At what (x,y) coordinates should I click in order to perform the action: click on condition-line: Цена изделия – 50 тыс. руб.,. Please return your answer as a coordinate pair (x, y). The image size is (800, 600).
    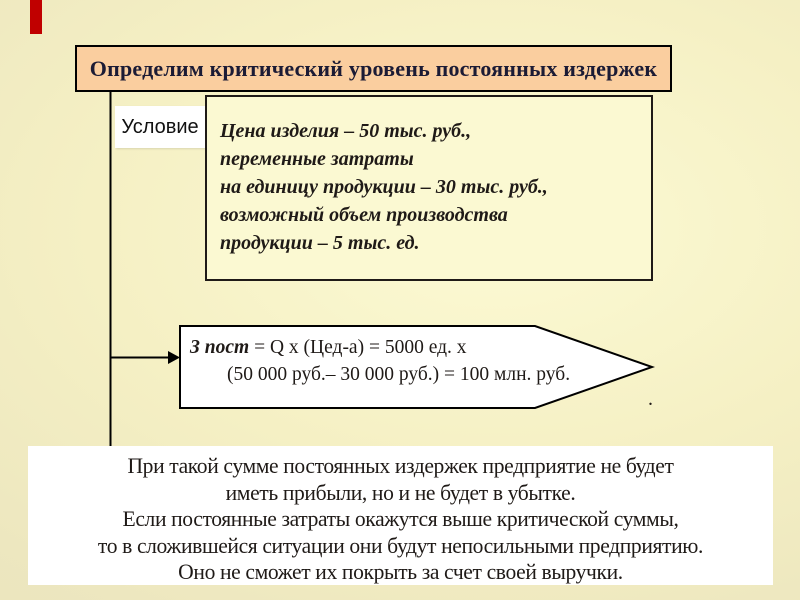
    Looking at the image, I should click on (346, 131).